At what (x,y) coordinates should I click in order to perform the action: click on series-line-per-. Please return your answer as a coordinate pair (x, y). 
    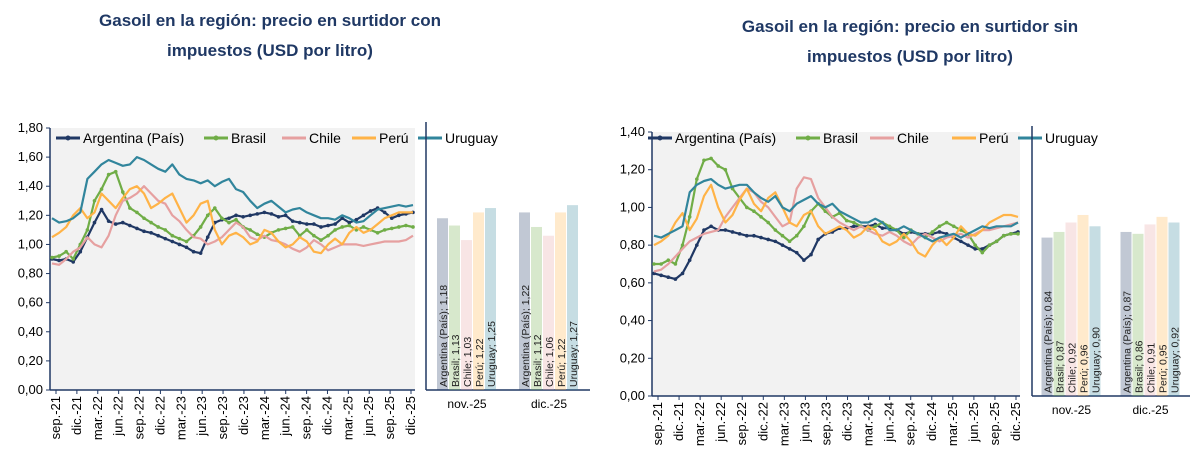
    Looking at the image, I should click on (836, 220).